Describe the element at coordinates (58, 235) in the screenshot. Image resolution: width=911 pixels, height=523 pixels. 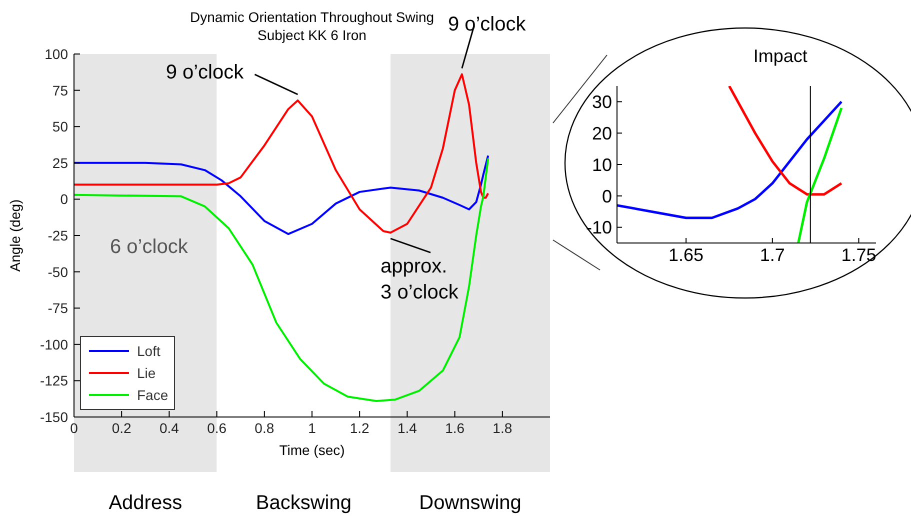
I see `y-tick-label: -25` at that location.